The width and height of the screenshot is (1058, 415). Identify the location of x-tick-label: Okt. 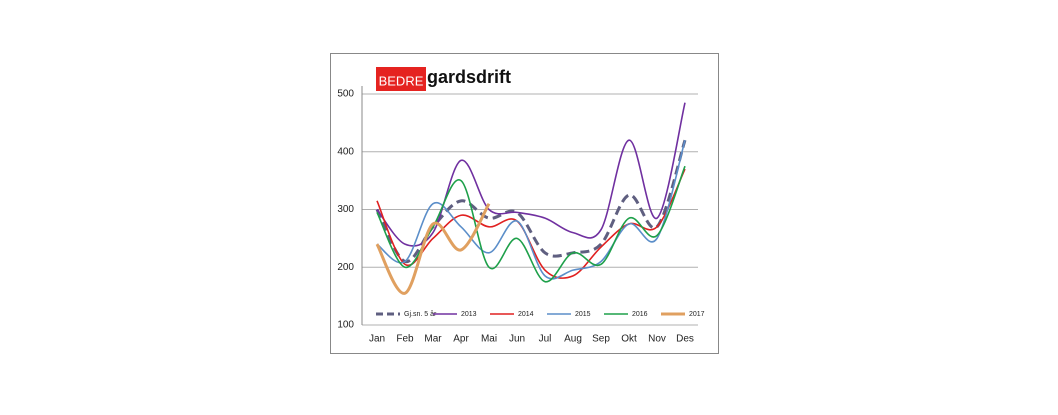
(629, 339).